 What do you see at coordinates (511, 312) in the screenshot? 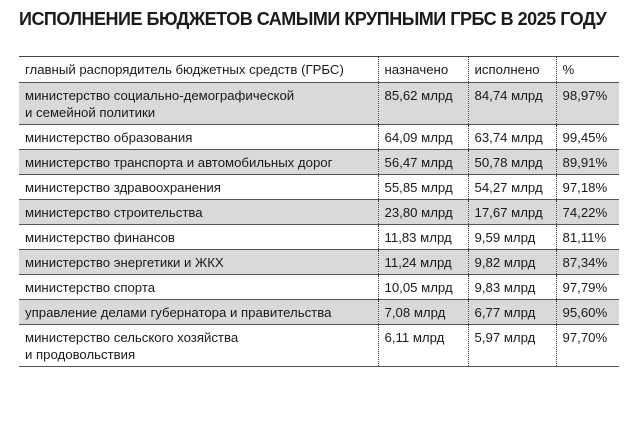
I see `row-executed: 6,77 млрд` at bounding box center [511, 312].